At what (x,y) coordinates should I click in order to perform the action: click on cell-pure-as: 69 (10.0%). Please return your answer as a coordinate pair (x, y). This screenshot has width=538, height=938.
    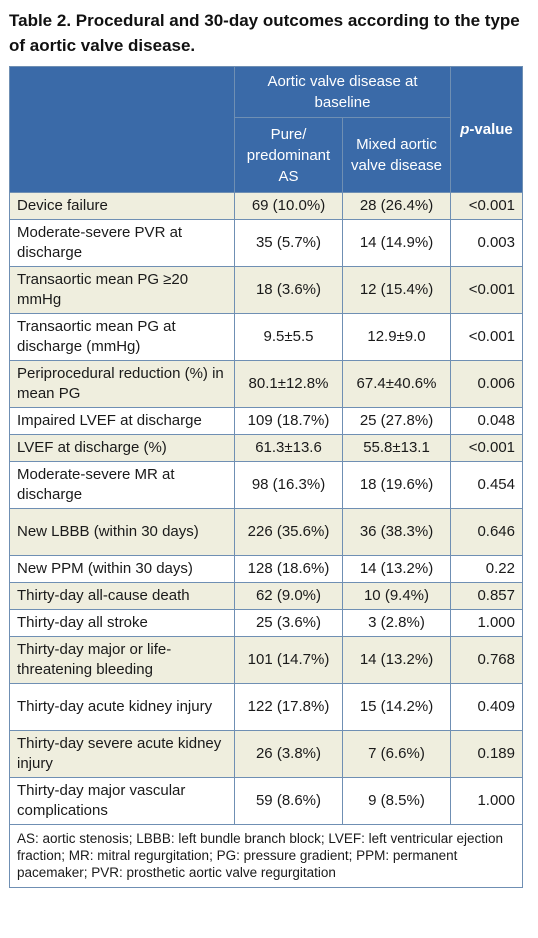
    Looking at the image, I should click on (288, 206).